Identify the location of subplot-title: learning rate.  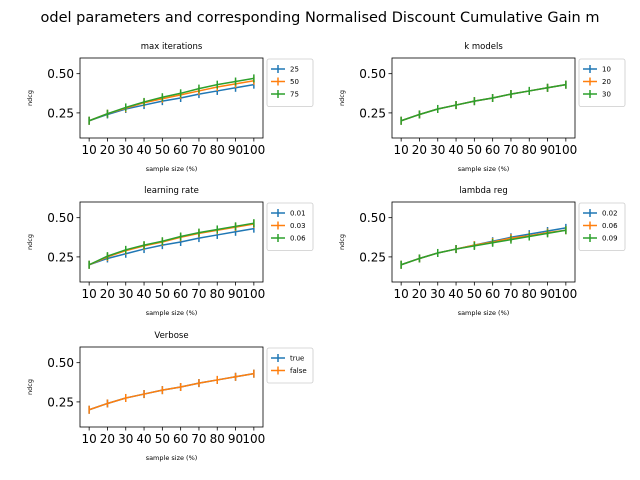
(171, 191).